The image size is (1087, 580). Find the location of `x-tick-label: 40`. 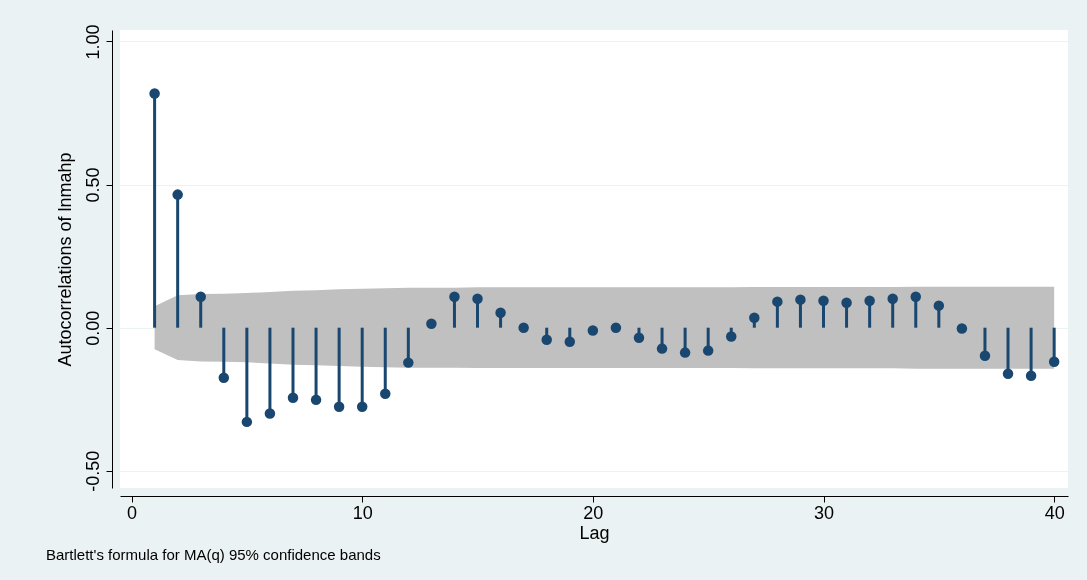

x-tick-label: 40 is located at coordinates (1054, 512).